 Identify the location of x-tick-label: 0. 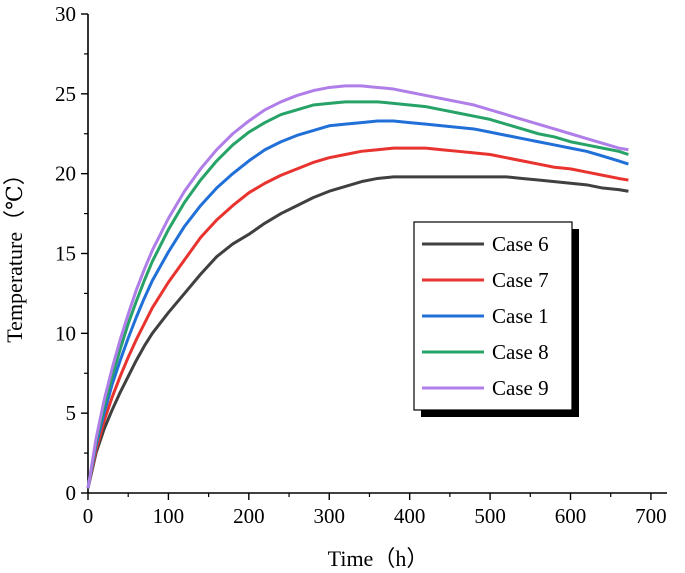
(88, 516).